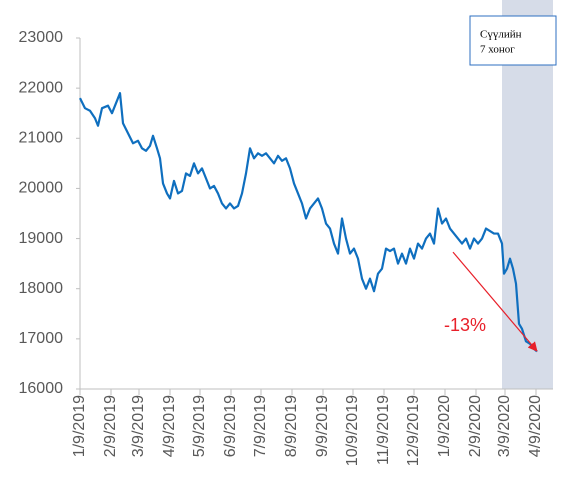 Image resolution: width=564 pixels, height=481 pixels. I want to click on change-arrow, so click(495, 301).